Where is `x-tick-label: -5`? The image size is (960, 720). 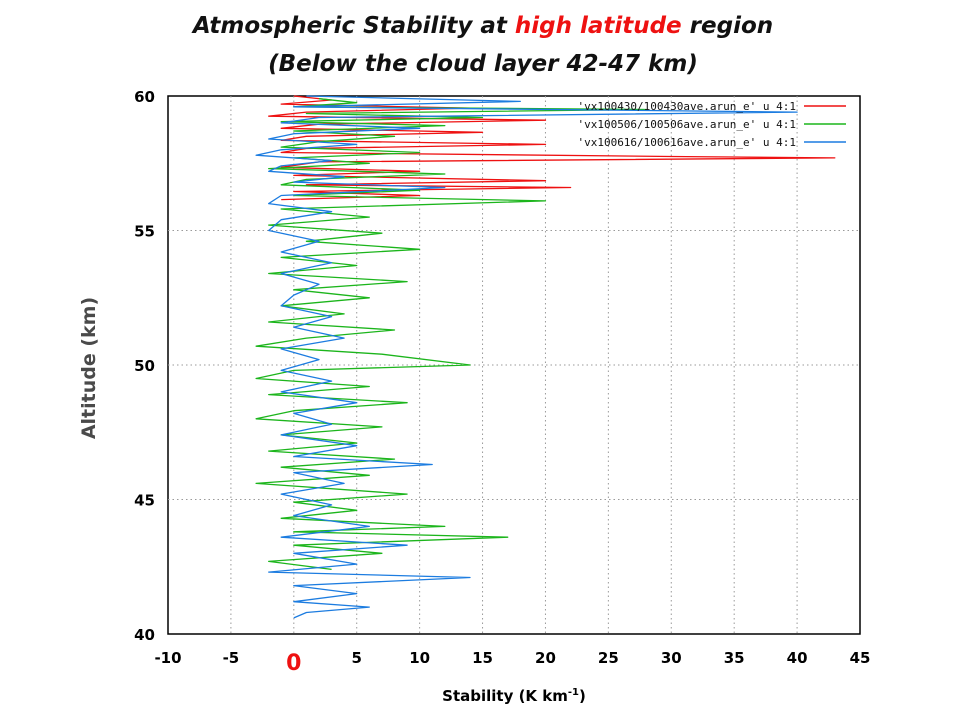 x-tick-label: -5 is located at coordinates (231, 658).